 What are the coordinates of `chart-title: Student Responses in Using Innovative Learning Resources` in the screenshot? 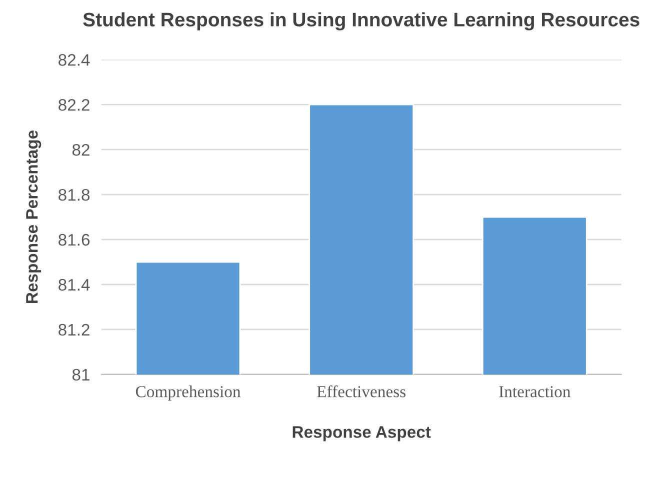 It's located at (361, 21).